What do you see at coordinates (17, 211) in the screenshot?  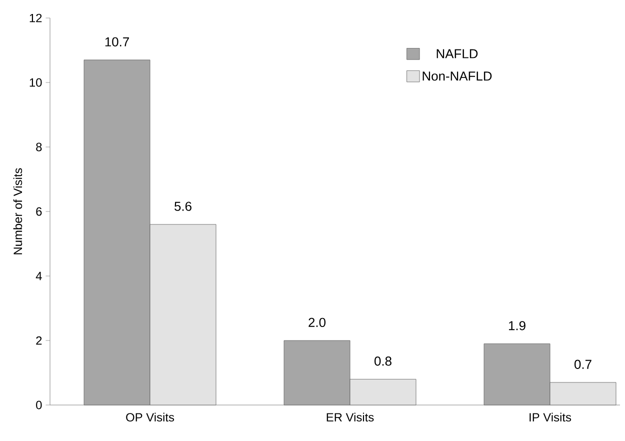 I see `y-axis-title: Number of Visits` at bounding box center [17, 211].